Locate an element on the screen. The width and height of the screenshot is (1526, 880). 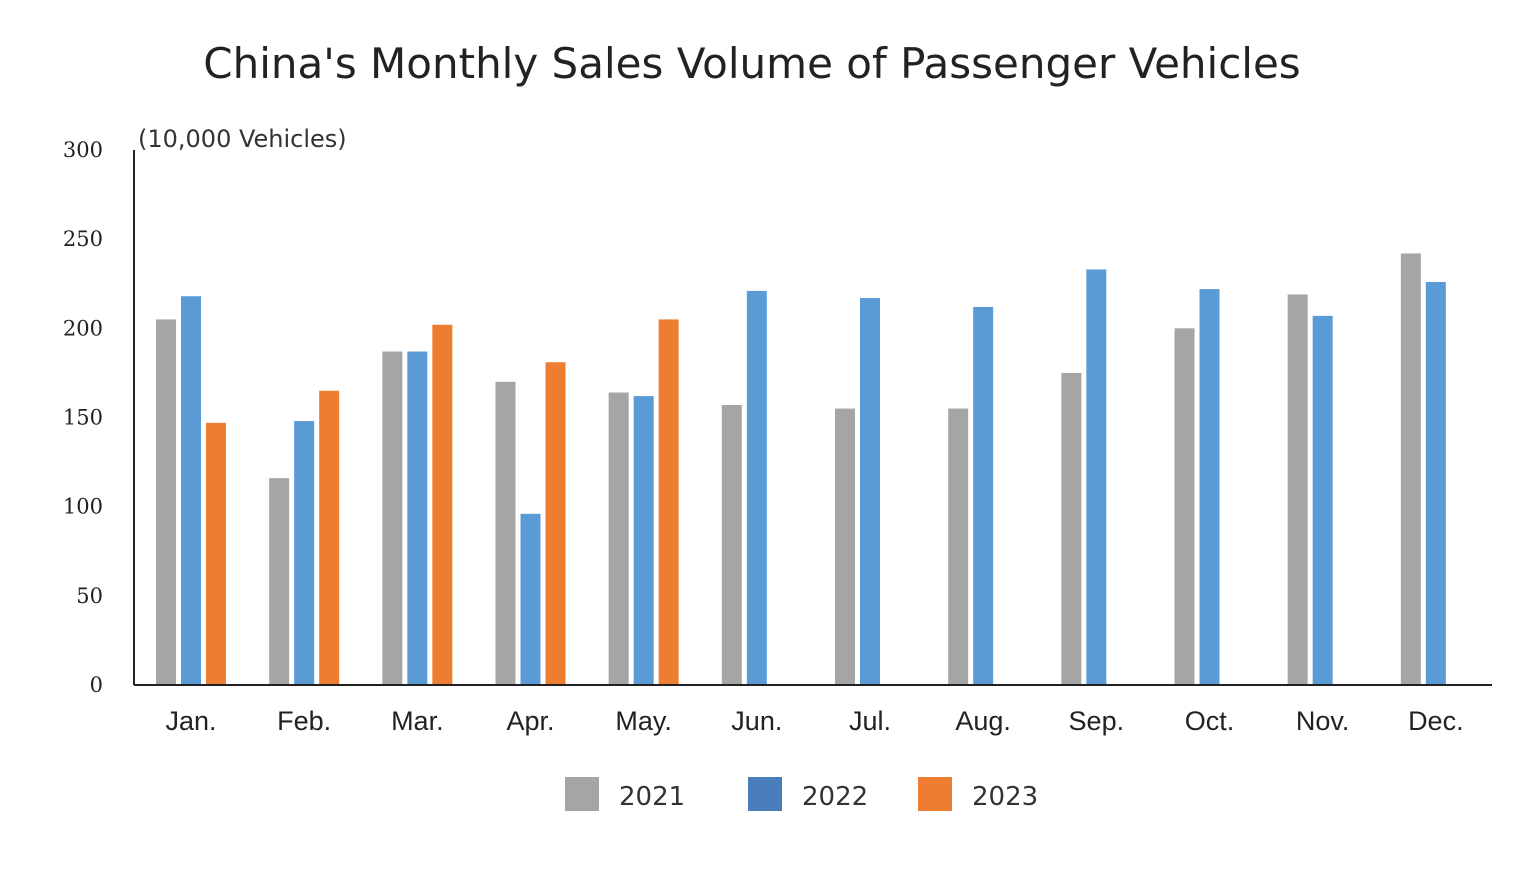
x-tick-label: Apr. is located at coordinates (530, 721).